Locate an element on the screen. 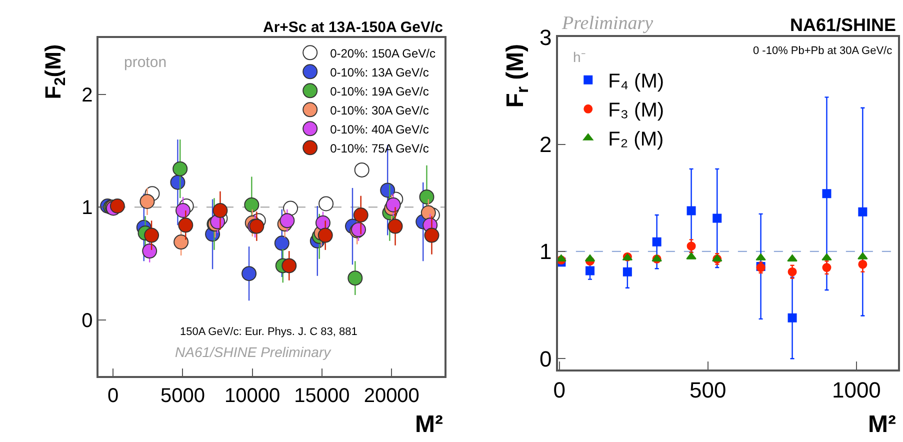  legend-label: 0-20%: 150A GeV/c is located at coordinates (383, 53).